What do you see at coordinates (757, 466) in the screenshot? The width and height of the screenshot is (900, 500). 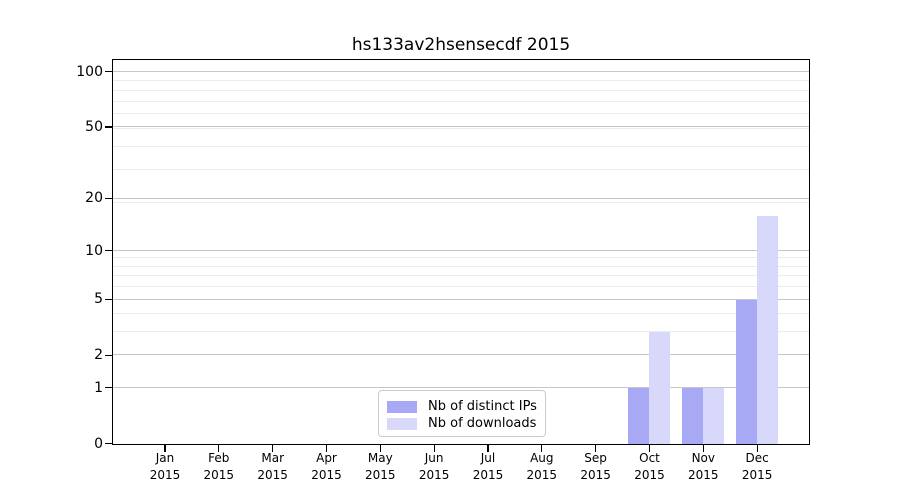 I see `x-tick-label-dec: Dec 2015` at bounding box center [757, 466].